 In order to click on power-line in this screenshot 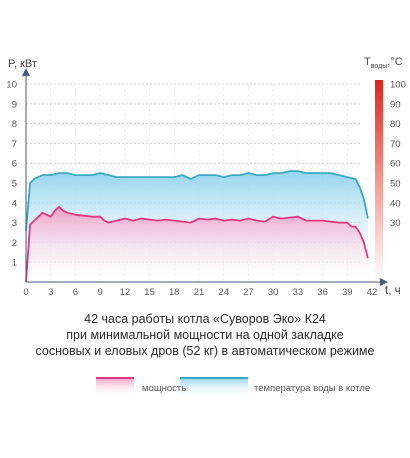, I will do `click(197, 244)`.